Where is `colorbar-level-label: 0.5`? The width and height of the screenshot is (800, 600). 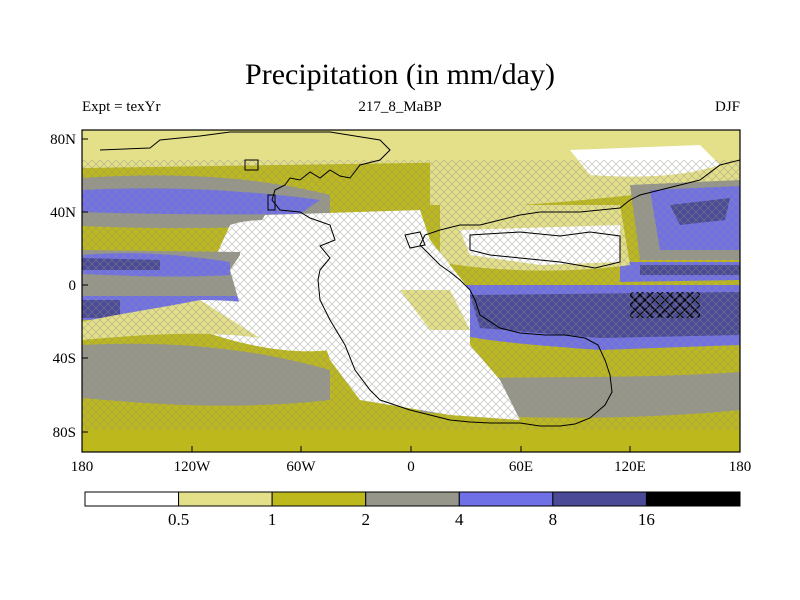
colorbar-level-label: 0.5 is located at coordinates (178, 519).